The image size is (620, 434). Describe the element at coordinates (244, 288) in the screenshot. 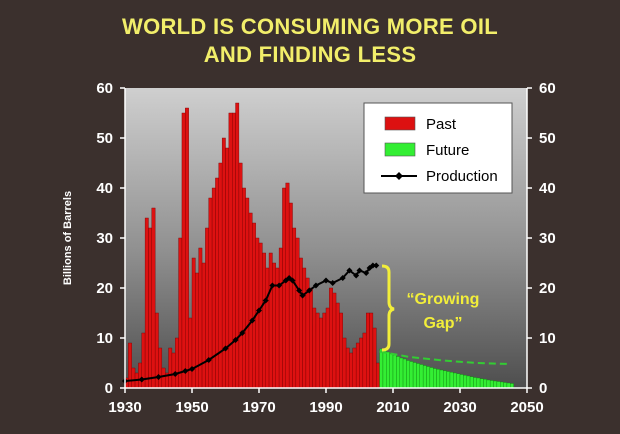

I see `past-bar-1965` at that location.